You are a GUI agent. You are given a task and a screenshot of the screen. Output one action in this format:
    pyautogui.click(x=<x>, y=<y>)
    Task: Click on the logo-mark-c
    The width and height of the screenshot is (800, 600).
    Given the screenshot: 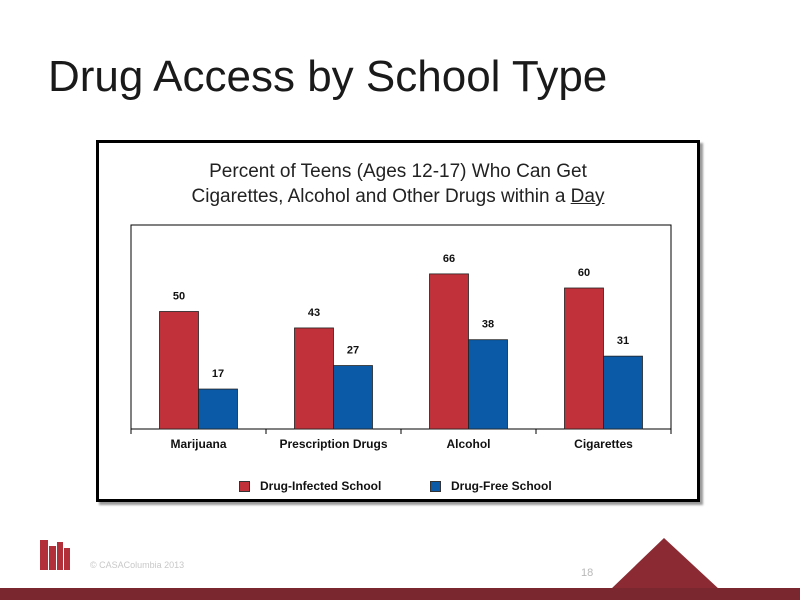 What is the action you would take?
    pyautogui.click(x=44, y=555)
    